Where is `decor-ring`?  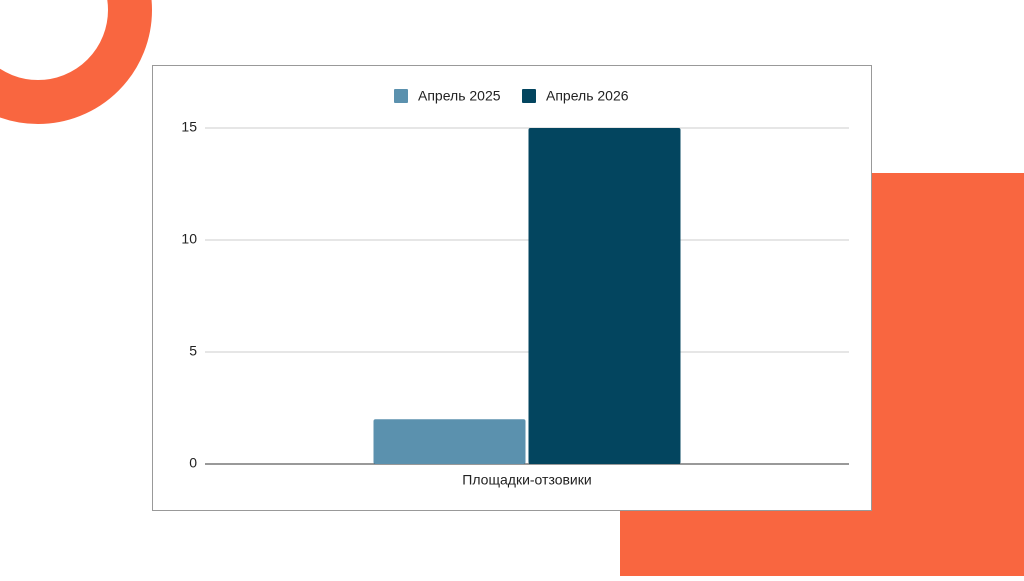 decor-ring is located at coordinates (76, 62).